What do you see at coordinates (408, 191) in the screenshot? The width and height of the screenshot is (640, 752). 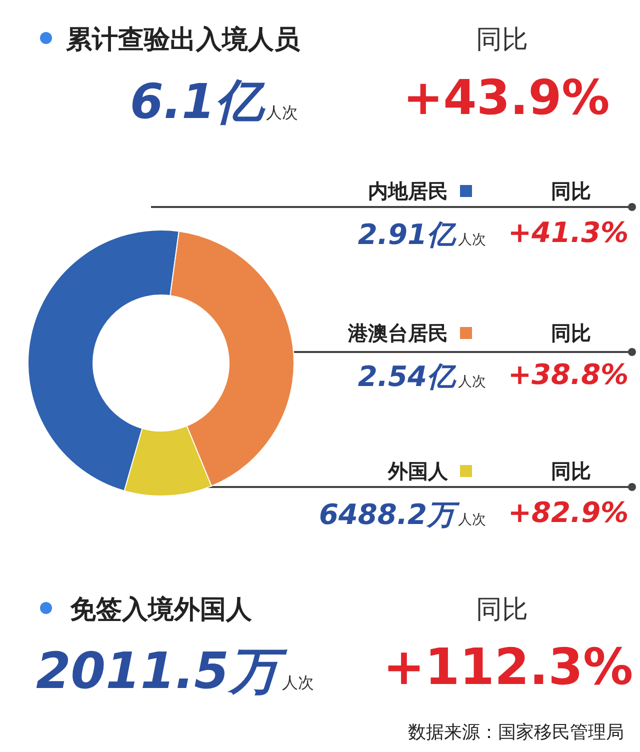 I see `legend-label: 内地居民` at bounding box center [408, 191].